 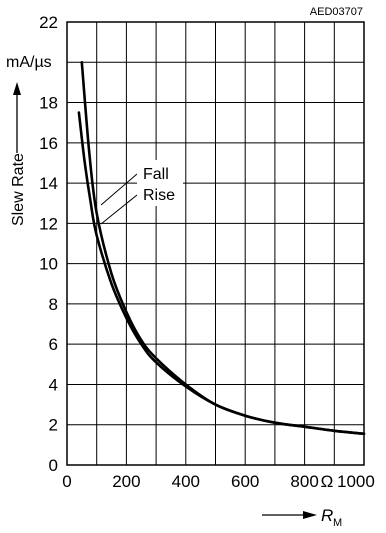 I want to click on figure-code: AED03707, so click(x=336, y=12).